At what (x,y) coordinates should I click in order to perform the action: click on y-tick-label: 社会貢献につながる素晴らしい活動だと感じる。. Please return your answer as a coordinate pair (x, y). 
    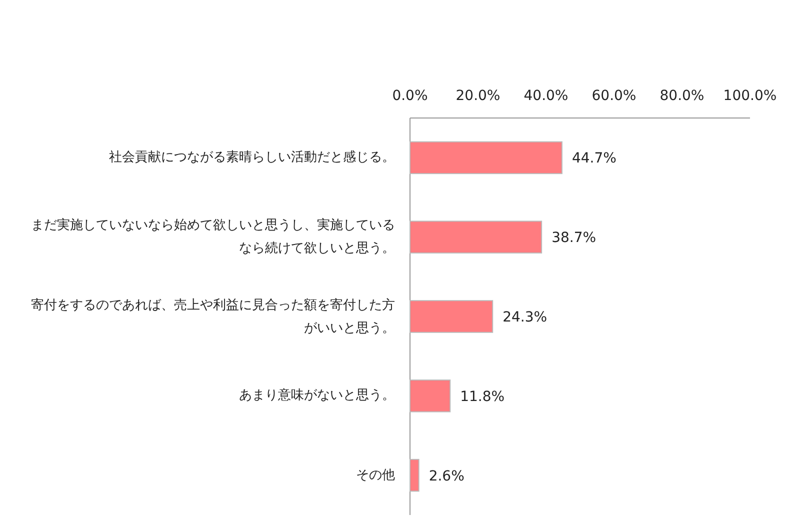
    Looking at the image, I should click on (252, 158).